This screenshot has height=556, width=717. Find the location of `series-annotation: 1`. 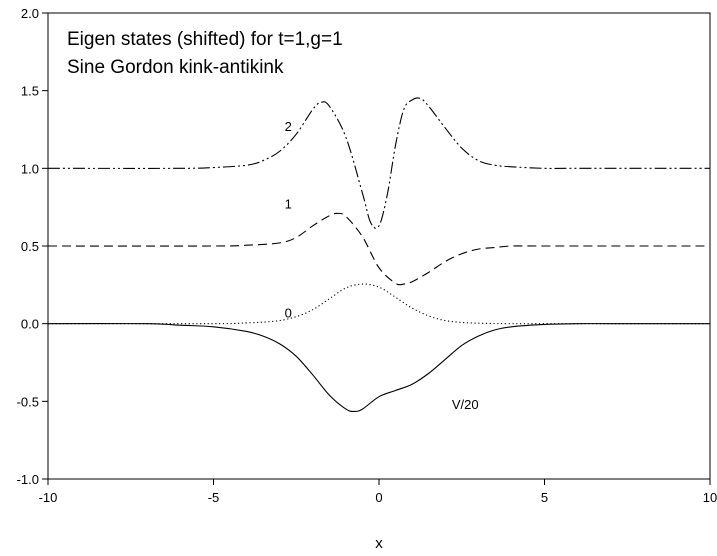

series-annotation: 1 is located at coordinates (288, 204).